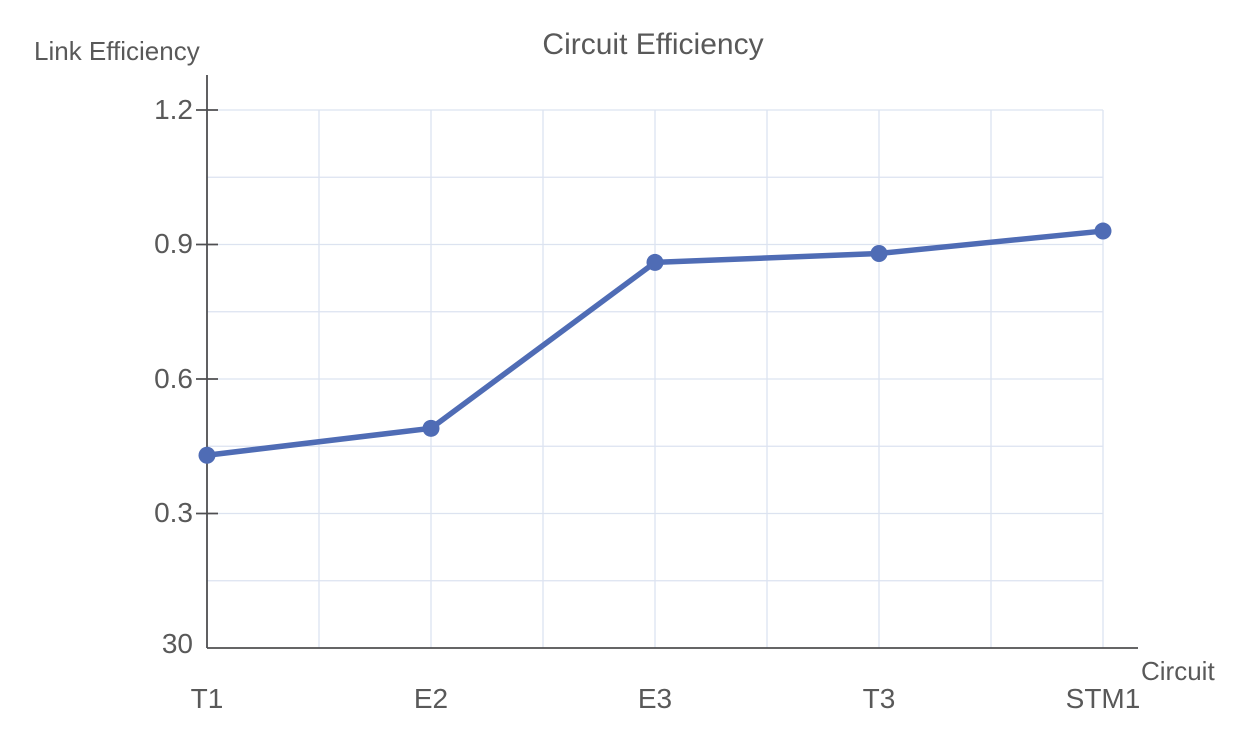  I want to click on x-tick-label: E2, so click(431, 698).